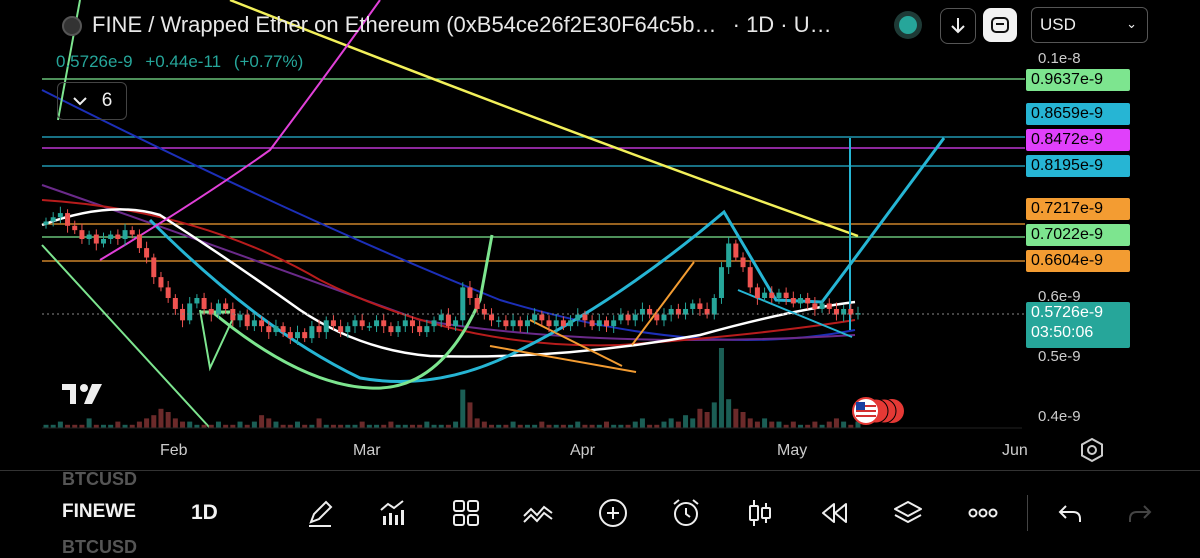 The height and width of the screenshot is (558, 1200). Describe the element at coordinates (613, 513) in the screenshot. I see `add-button` at that location.